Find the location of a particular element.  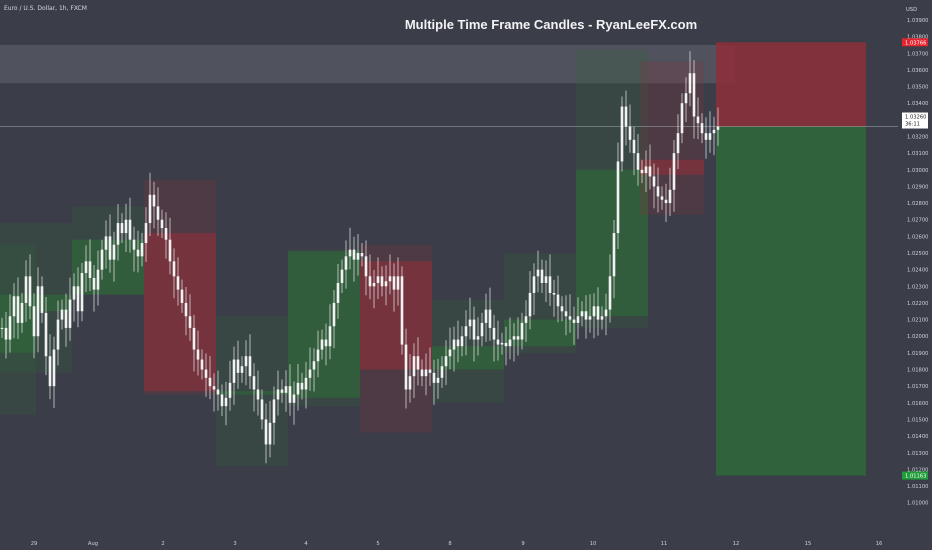

x-tick-label: 29 is located at coordinates (34, 544).